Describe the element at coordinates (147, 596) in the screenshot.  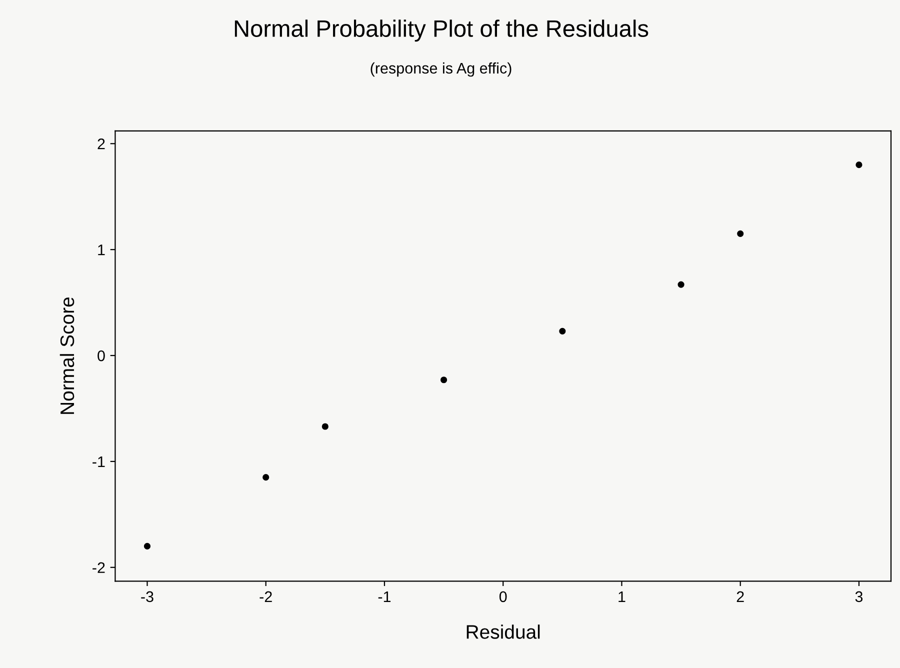
I see `x-tick-label: -3` at that location.